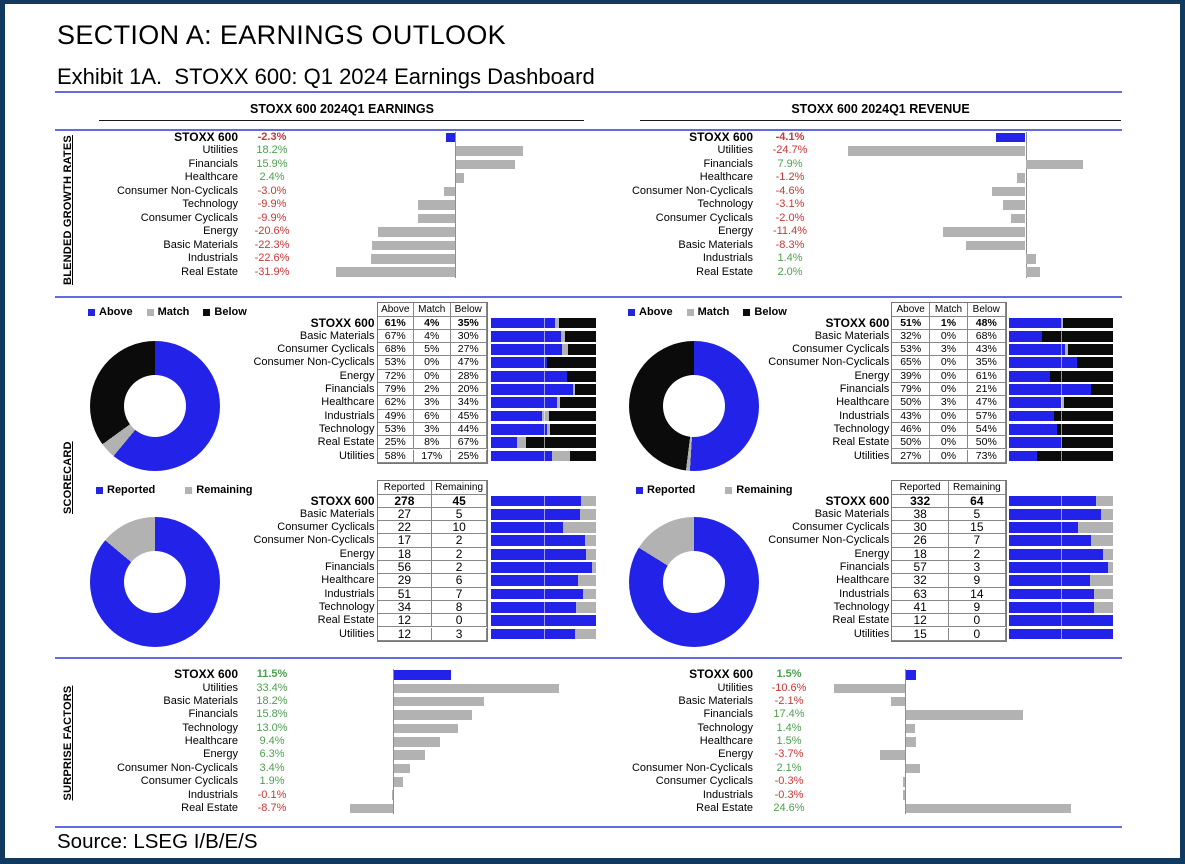  Describe the element at coordinates (864, 593) in the screenshot. I see `revenue-reported-row-label: Industrials` at that location.